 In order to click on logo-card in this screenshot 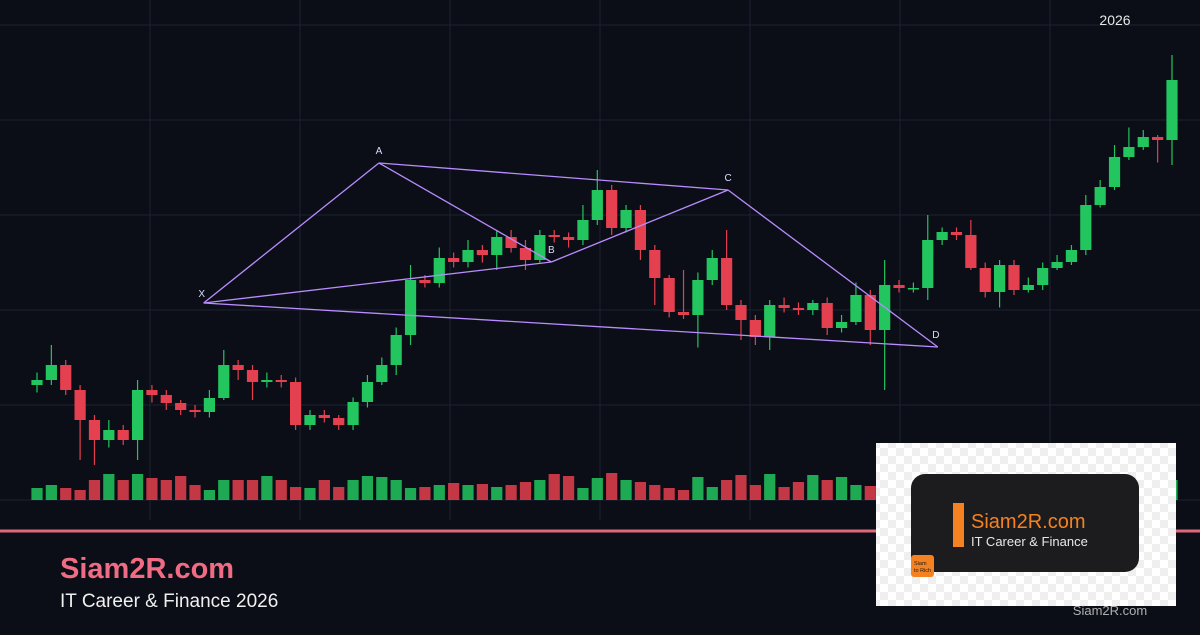, I will do `click(1025, 523)`.